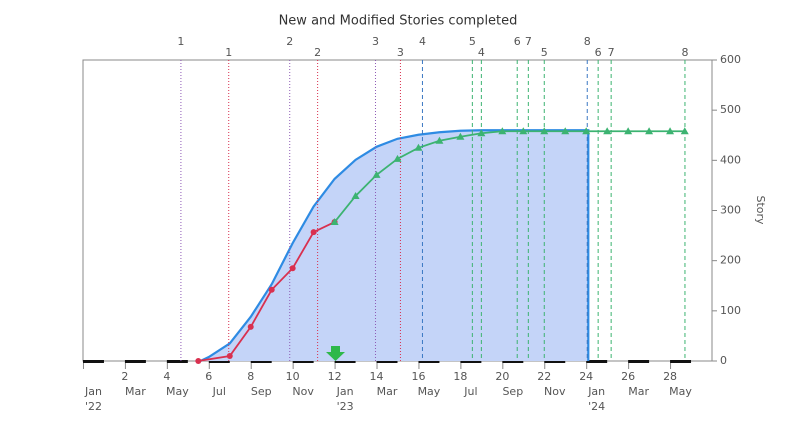 The height and width of the screenshot is (442, 795). I want to click on y-tick-label: 400, so click(730, 159).